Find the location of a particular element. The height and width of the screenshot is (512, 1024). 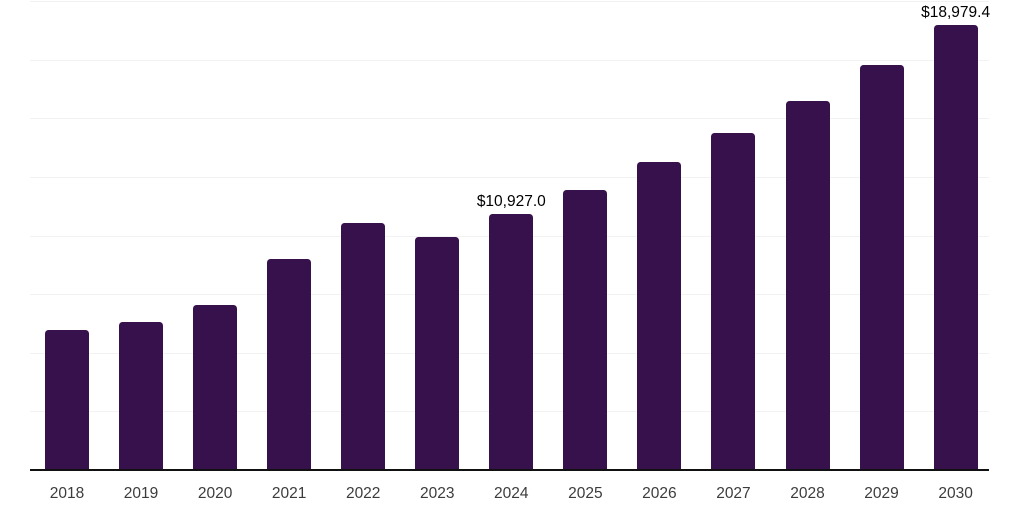

x-tick-2030: 2030 is located at coordinates (955, 493).